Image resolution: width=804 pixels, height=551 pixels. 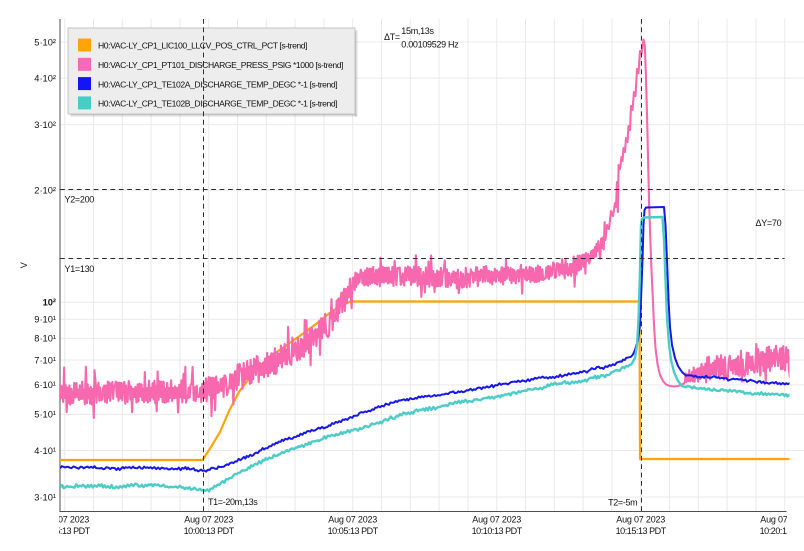 What do you see at coordinates (45, 360) in the screenshot?
I see `svg-text: 7·10¹` at bounding box center [45, 360].